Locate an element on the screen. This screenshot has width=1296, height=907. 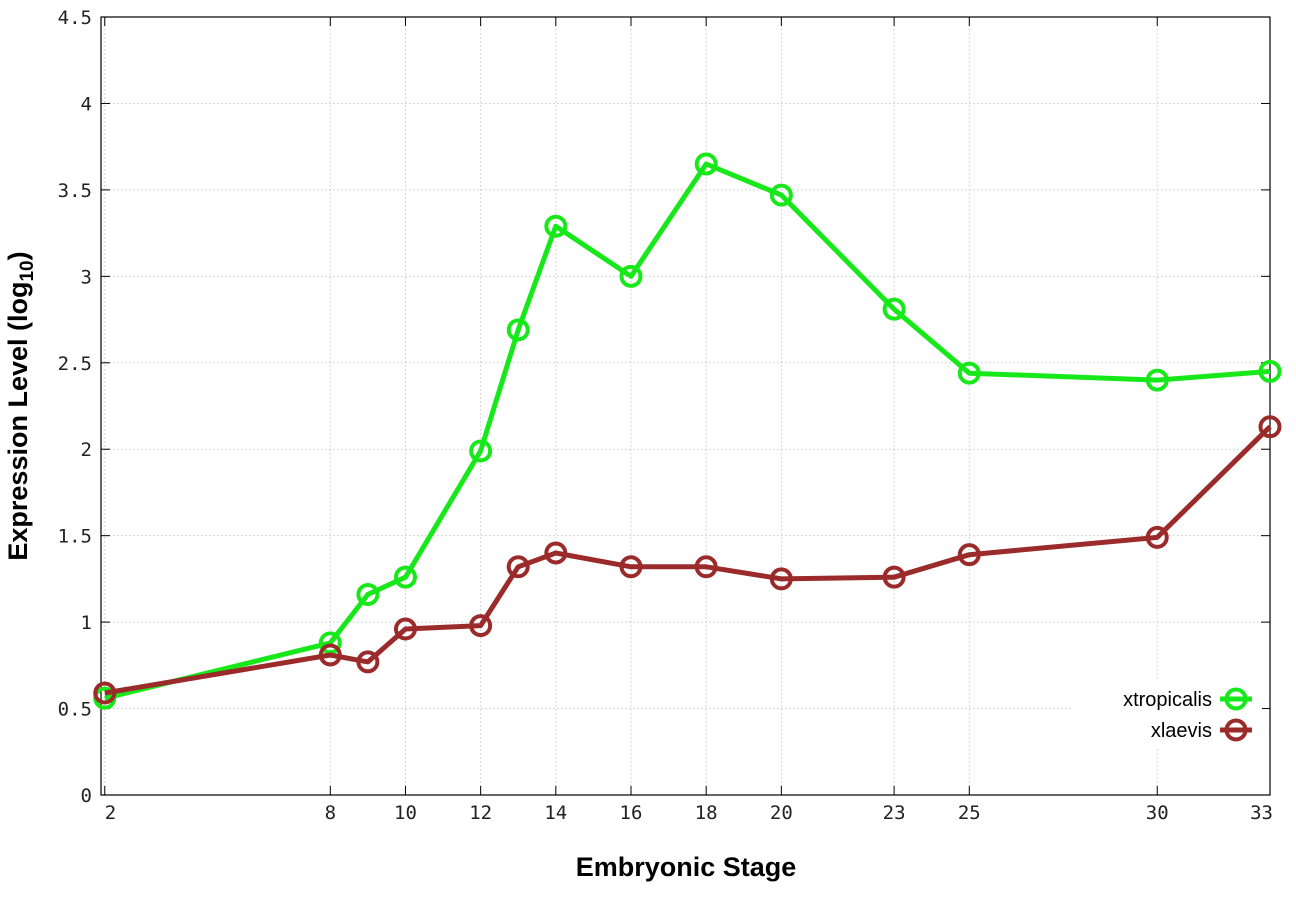
y-tick-label: 3 is located at coordinates (86, 277).